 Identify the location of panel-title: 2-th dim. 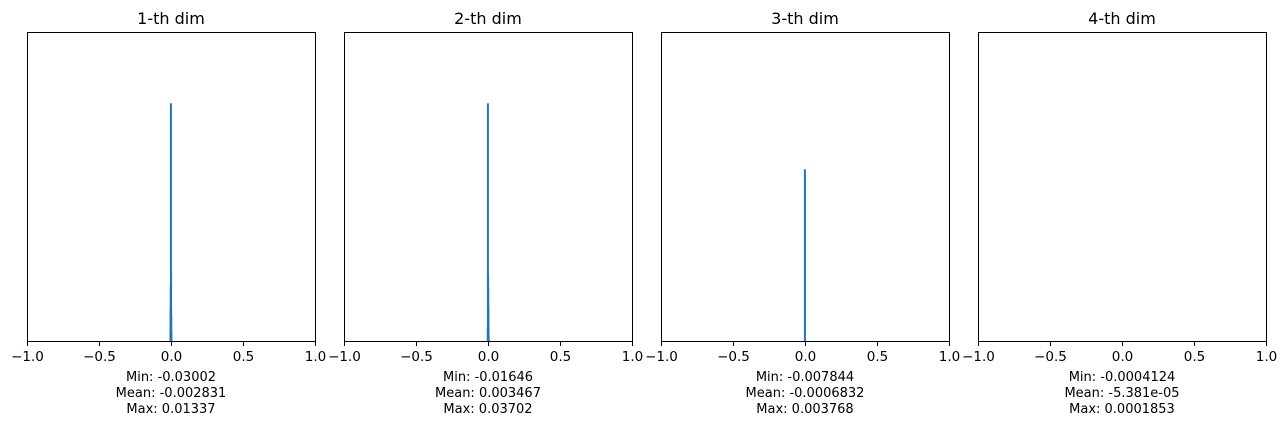
(488, 18).